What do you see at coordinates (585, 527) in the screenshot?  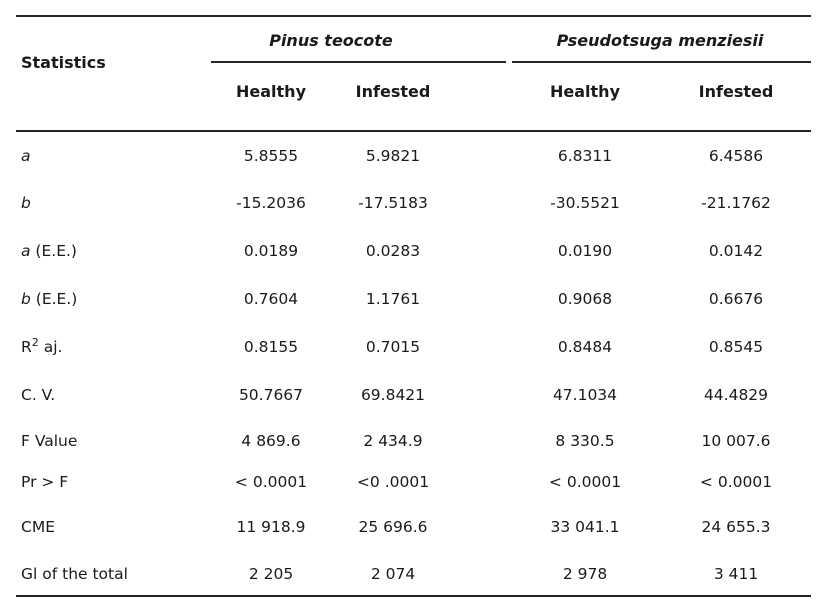 I see `stat-value: 33 041.1` at bounding box center [585, 527].